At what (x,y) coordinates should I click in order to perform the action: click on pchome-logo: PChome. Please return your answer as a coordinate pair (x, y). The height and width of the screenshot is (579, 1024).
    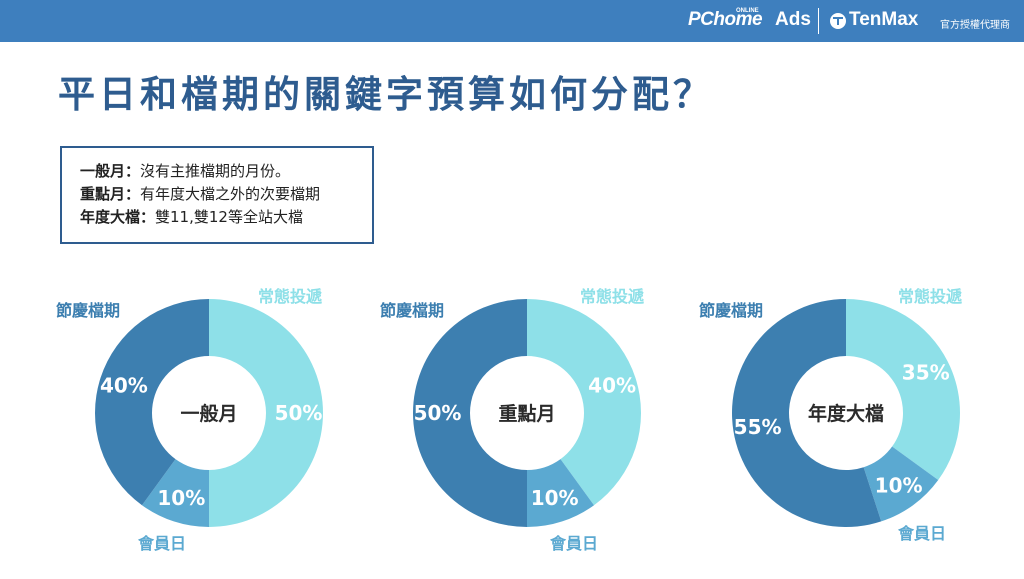
    Looking at the image, I should click on (725, 19).